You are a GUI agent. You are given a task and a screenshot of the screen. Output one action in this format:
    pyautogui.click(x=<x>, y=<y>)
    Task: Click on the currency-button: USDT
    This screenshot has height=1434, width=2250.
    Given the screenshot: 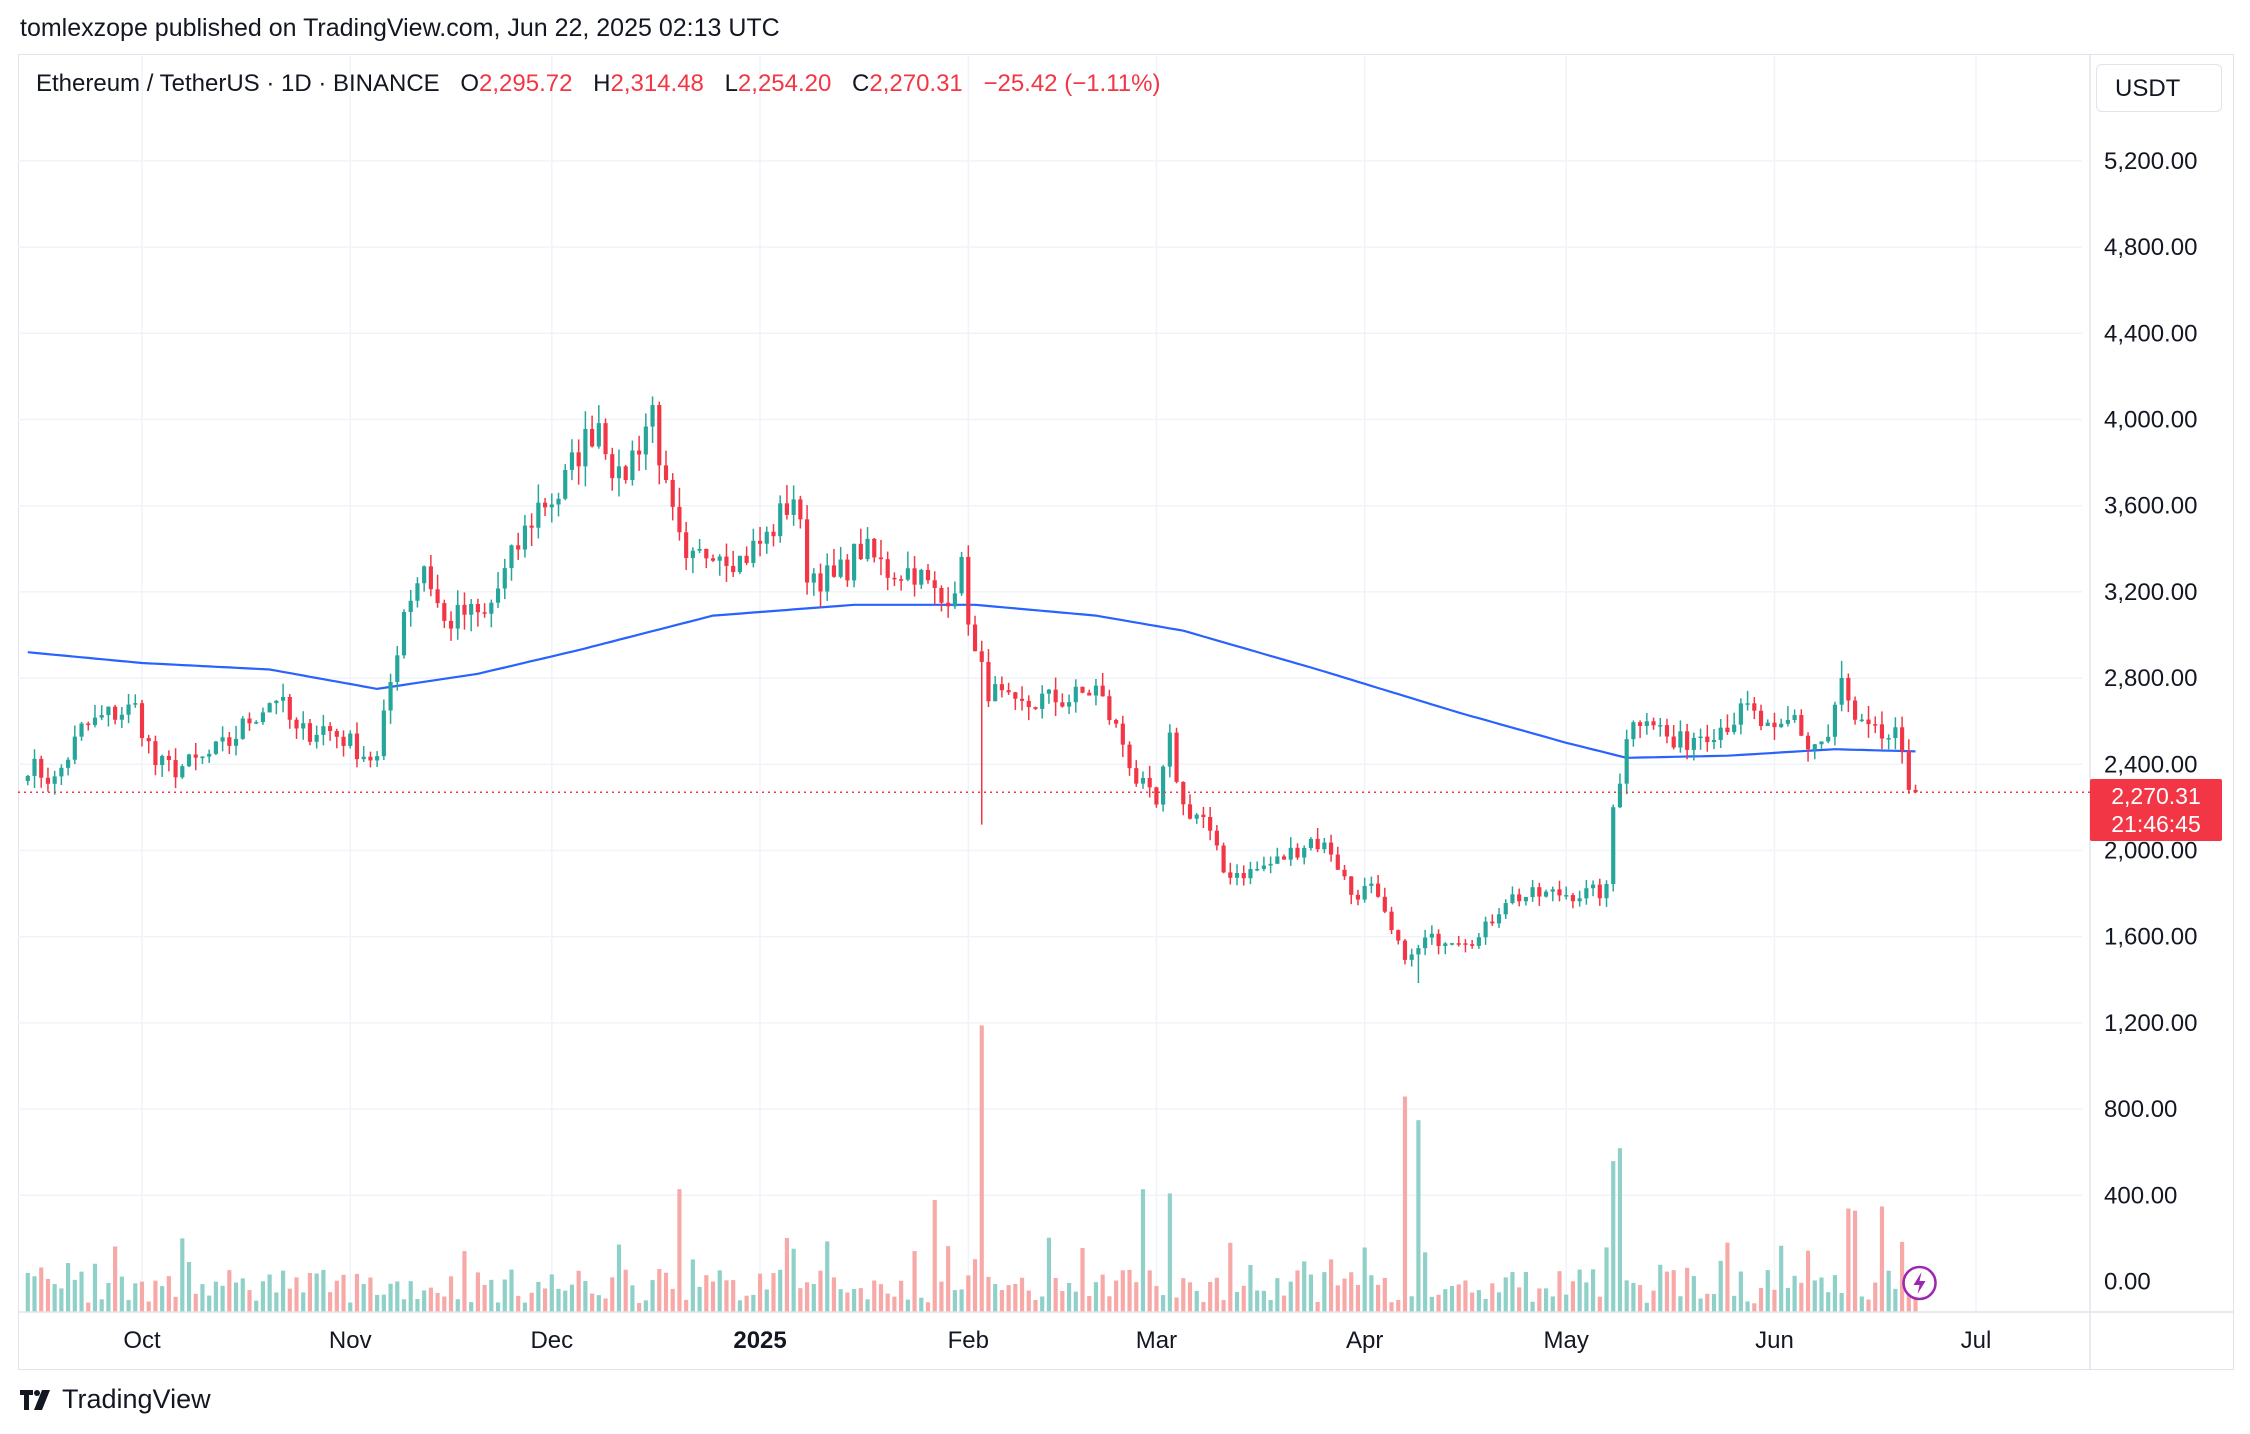 What is the action you would take?
    pyautogui.click(x=2159, y=88)
    